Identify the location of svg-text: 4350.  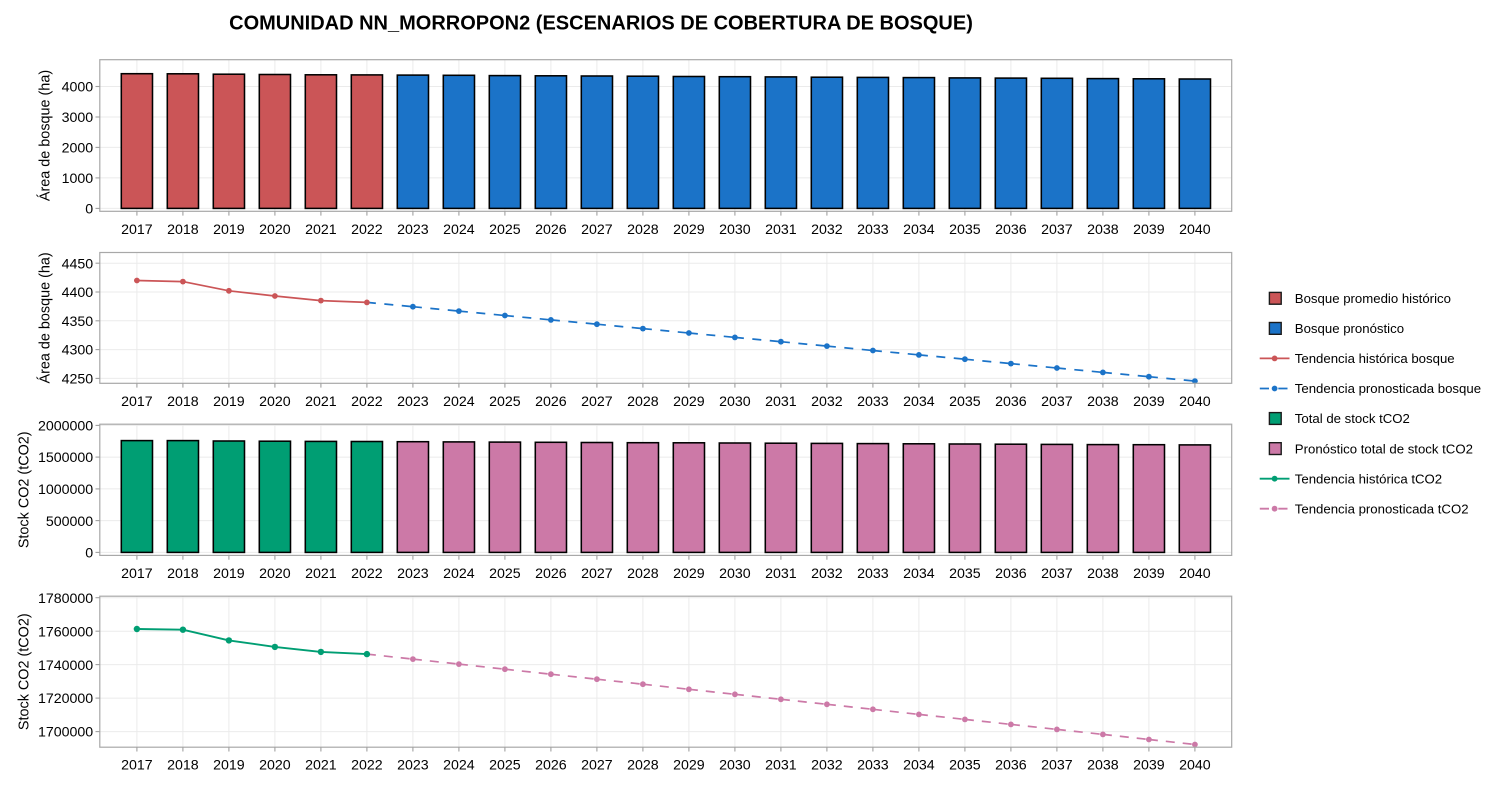
(78, 322).